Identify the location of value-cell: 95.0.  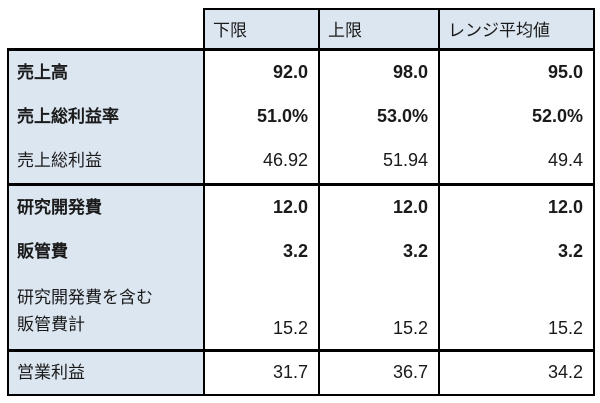
(516, 71).